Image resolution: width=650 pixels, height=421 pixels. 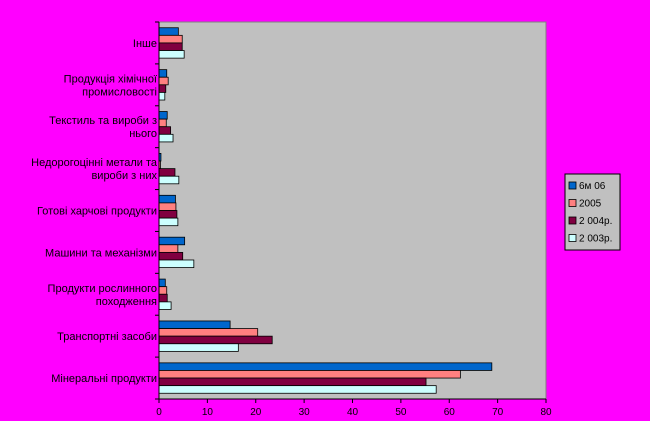 I want to click on legend-label: 2 003р., so click(x=595, y=239).